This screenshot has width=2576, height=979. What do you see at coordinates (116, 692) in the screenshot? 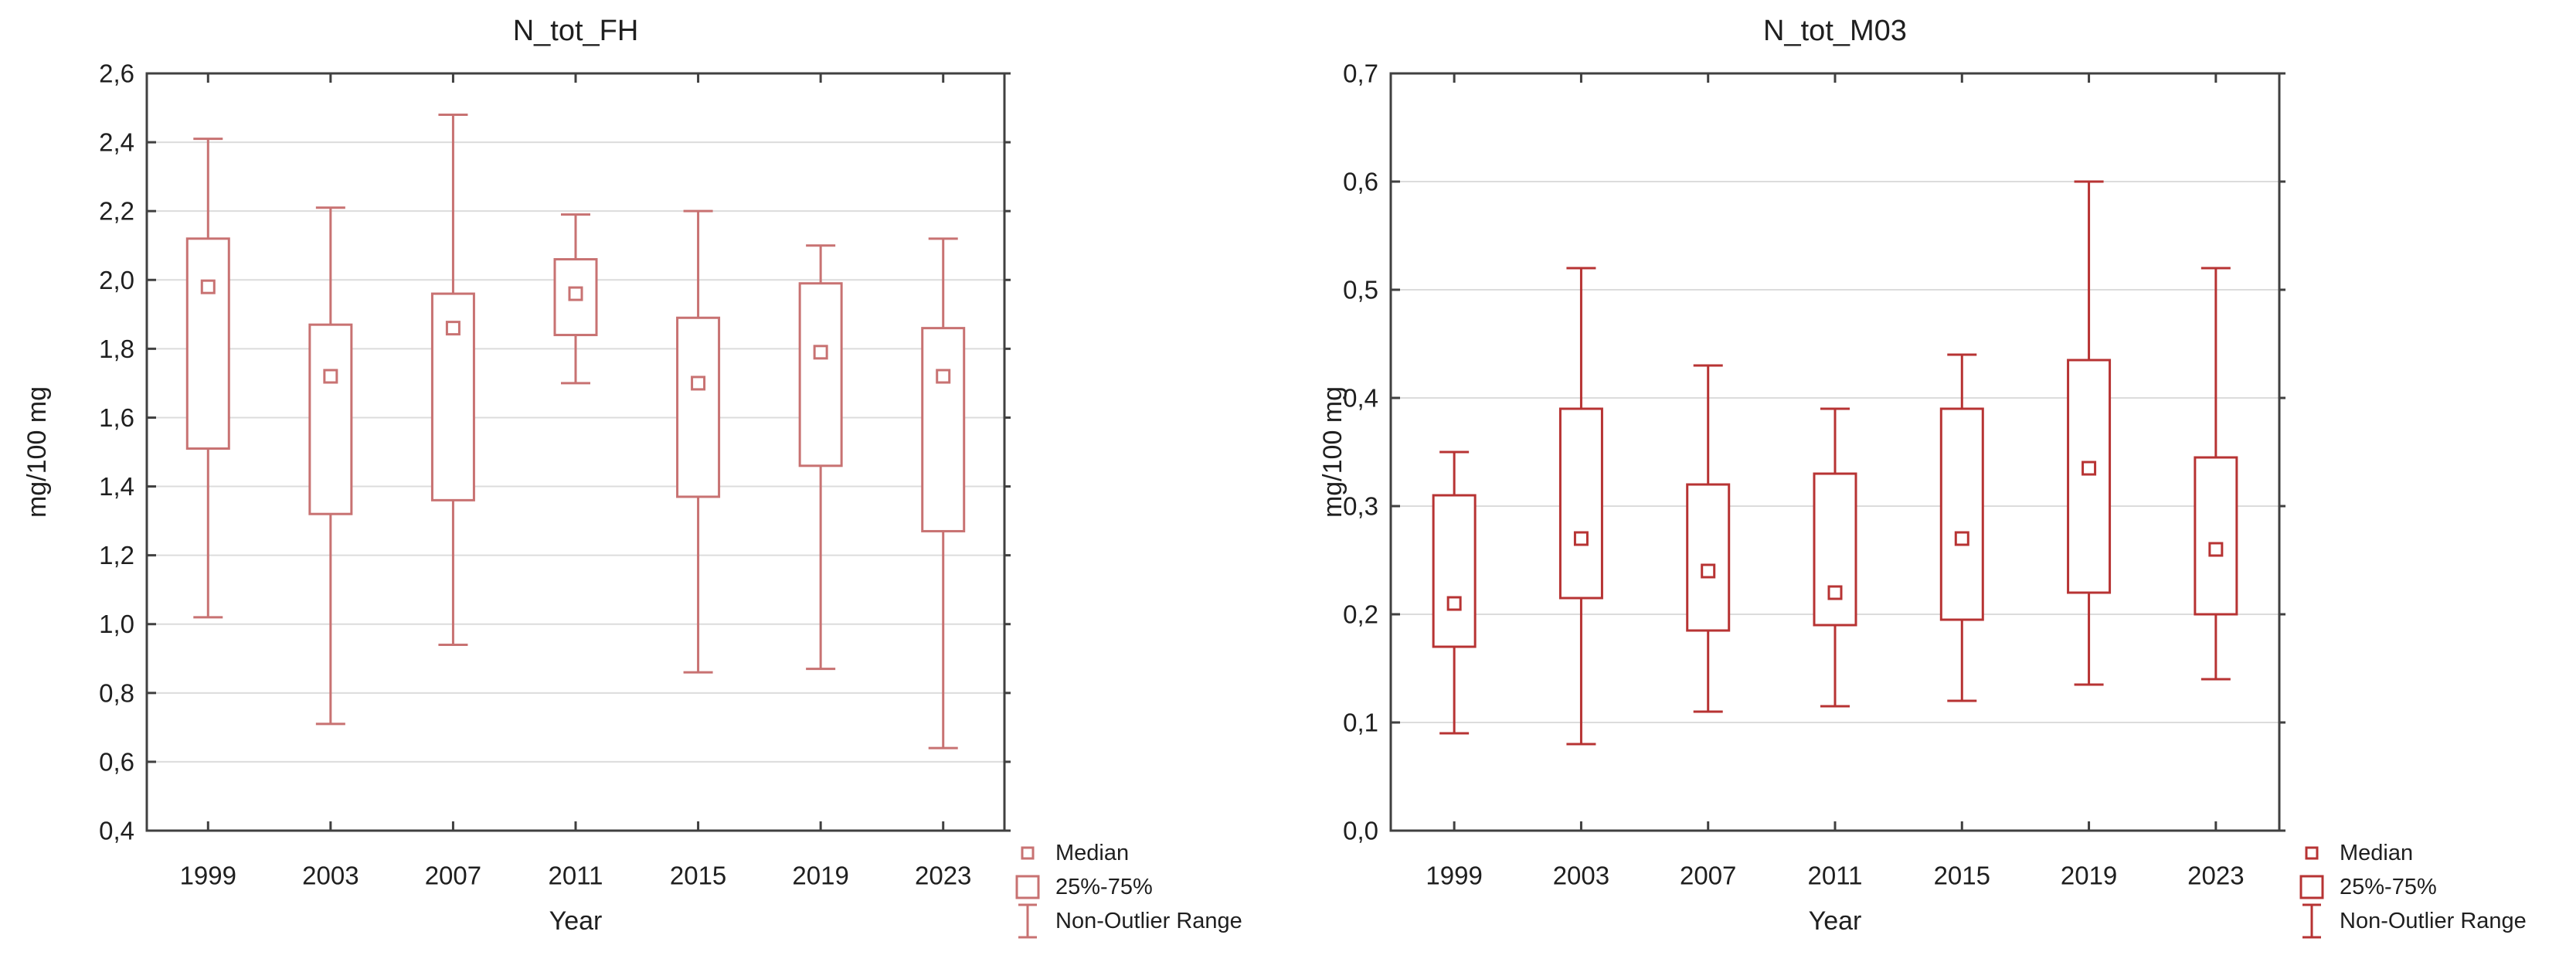
I see `y-tick-label: 0,8` at bounding box center [116, 692].